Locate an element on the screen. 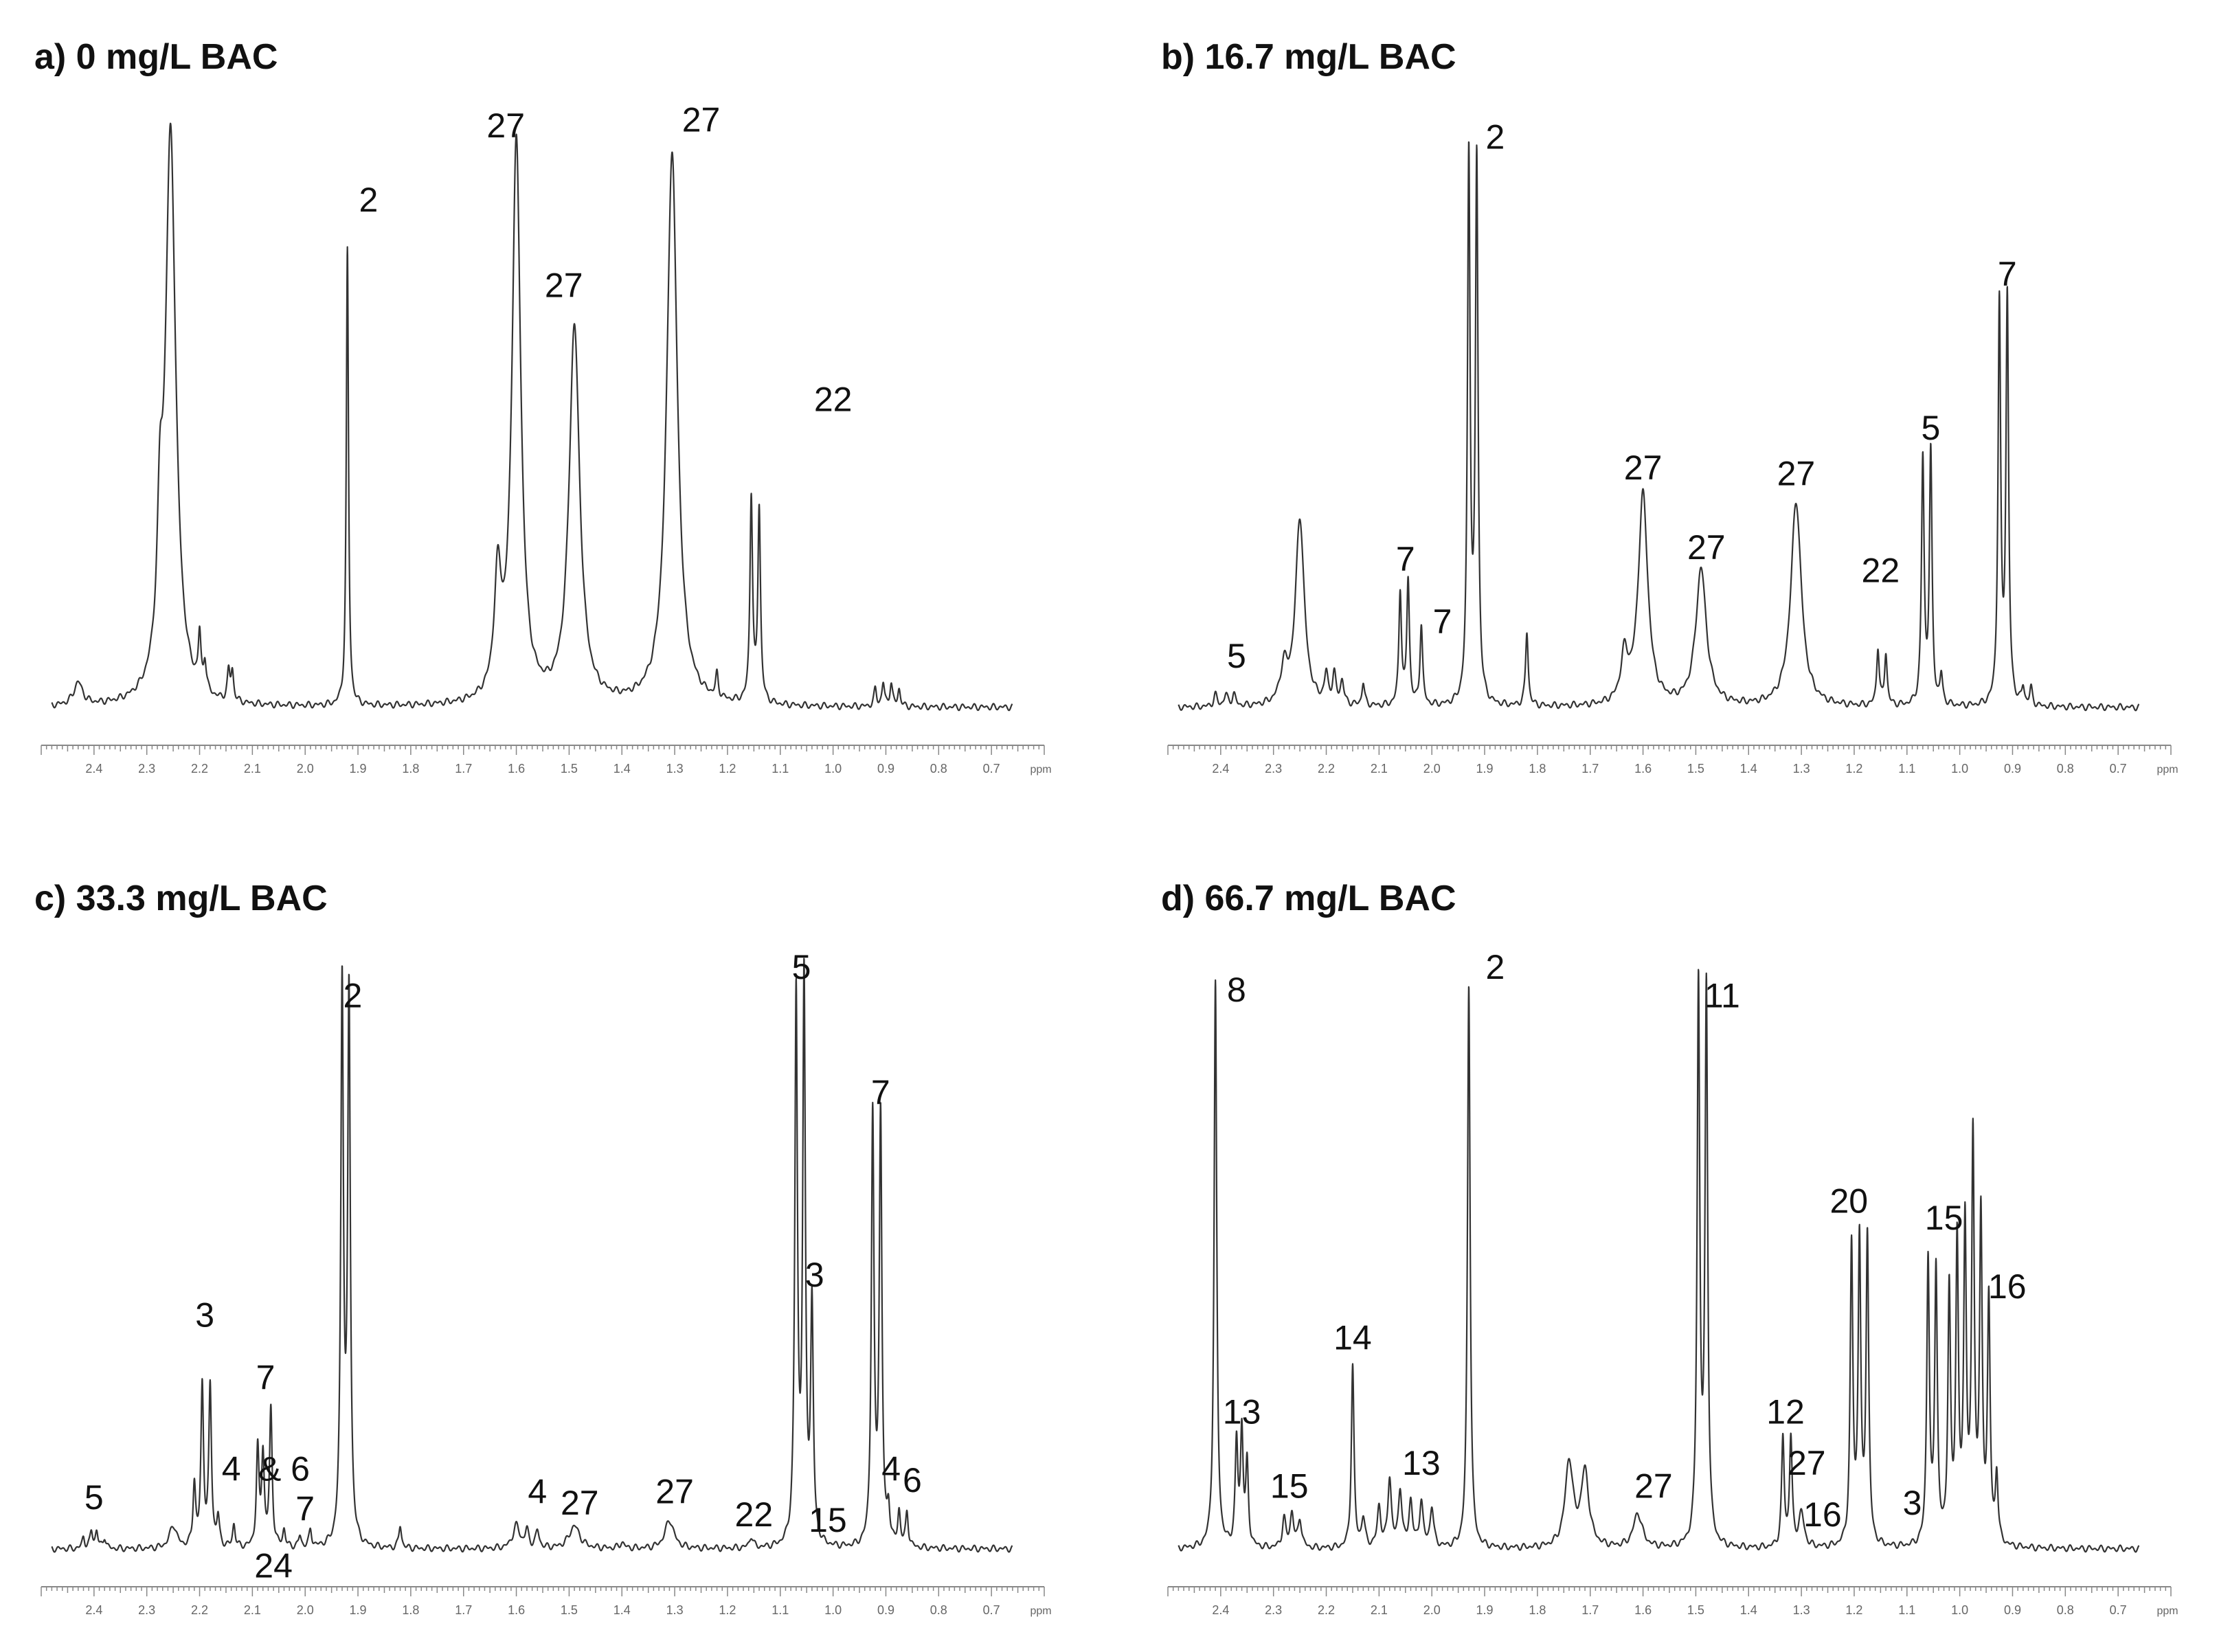 Image resolution: width=2230 pixels, height=1652 pixels. peak-label: 20 is located at coordinates (1848, 1200).